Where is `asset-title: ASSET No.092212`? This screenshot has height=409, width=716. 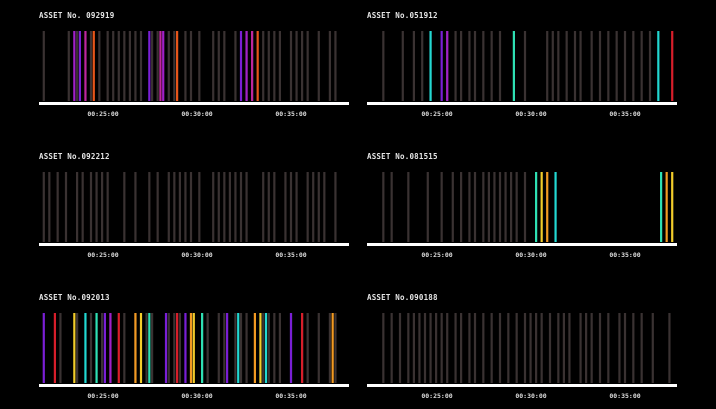
asset-title: ASSET No.092212 is located at coordinates (74, 156).